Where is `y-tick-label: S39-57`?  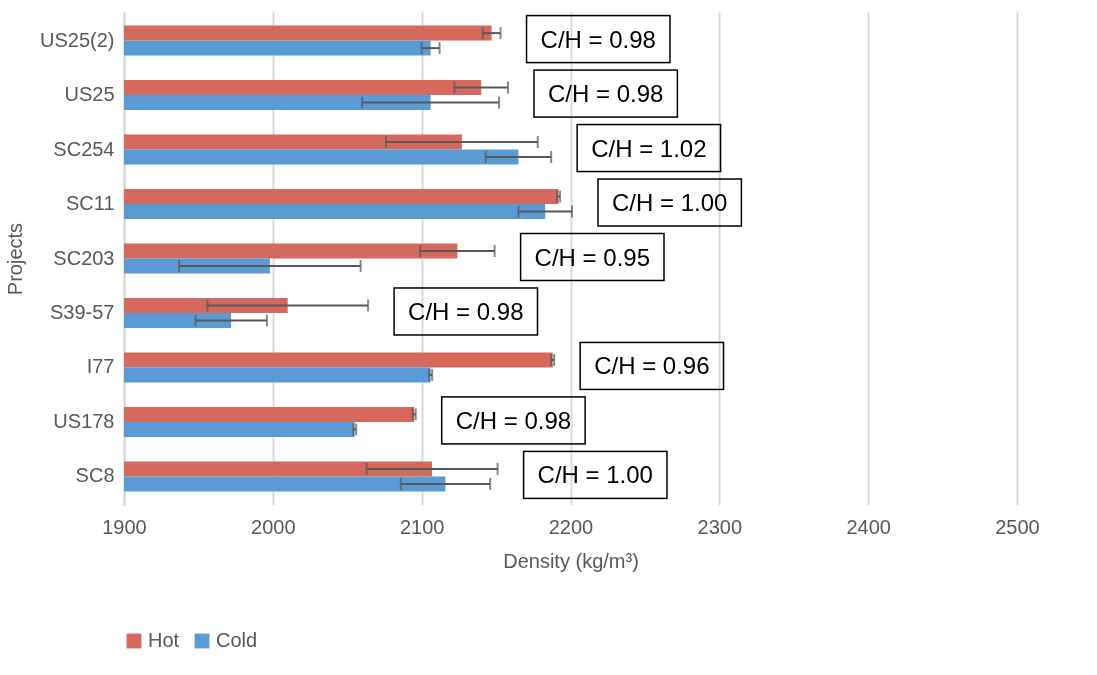
y-tick-label: S39-57 is located at coordinates (82, 311).